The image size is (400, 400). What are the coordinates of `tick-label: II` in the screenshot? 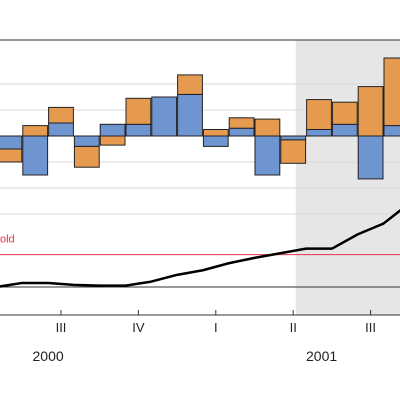 It's located at (293, 327).